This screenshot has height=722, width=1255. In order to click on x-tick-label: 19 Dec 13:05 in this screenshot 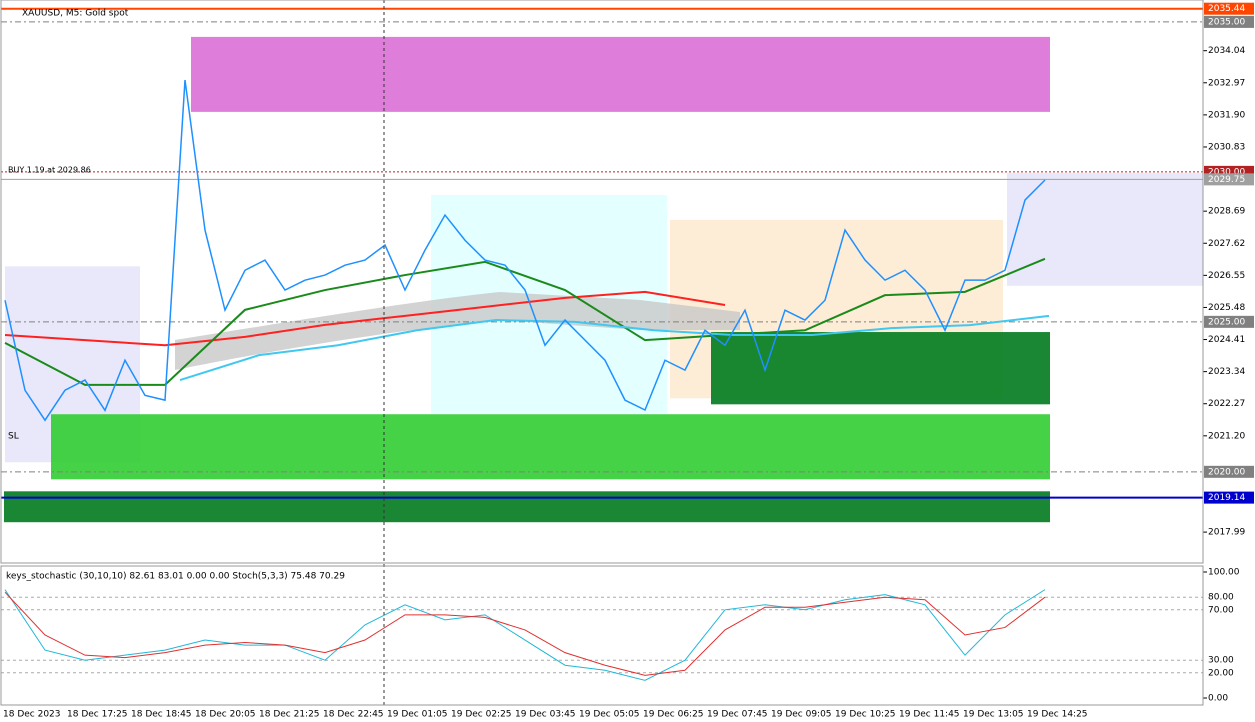, I will do `click(993, 715)`.